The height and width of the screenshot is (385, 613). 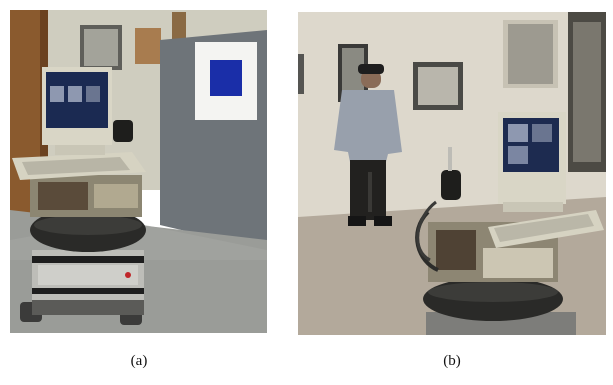 I want to click on cork-board-icon, so click(x=148, y=46).